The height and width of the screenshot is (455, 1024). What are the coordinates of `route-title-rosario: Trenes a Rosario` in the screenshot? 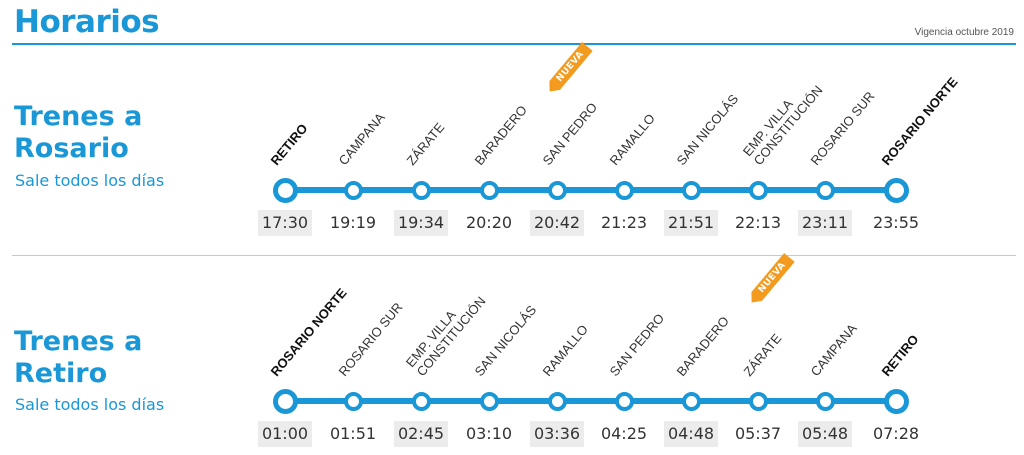 It's located at (114, 133).